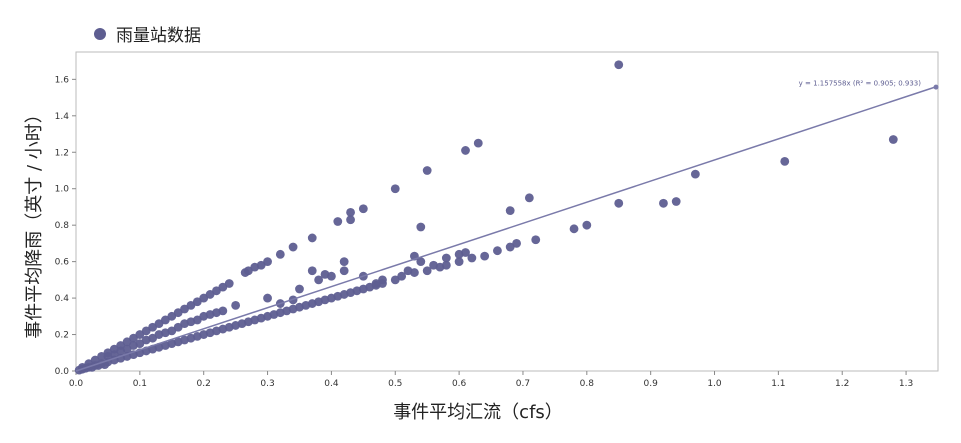 The image size is (961, 443). What do you see at coordinates (395, 384) in the screenshot?
I see `x-tick-label: 0.5` at bounding box center [395, 384].